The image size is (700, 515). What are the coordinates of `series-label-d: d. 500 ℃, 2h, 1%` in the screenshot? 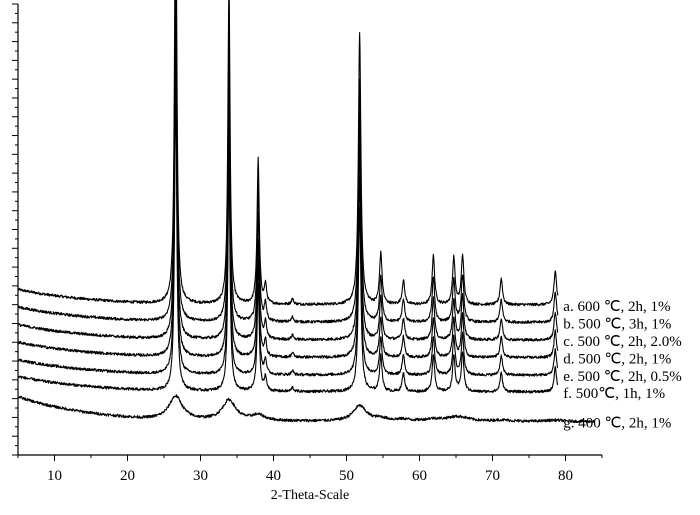 It's located at (617, 360).